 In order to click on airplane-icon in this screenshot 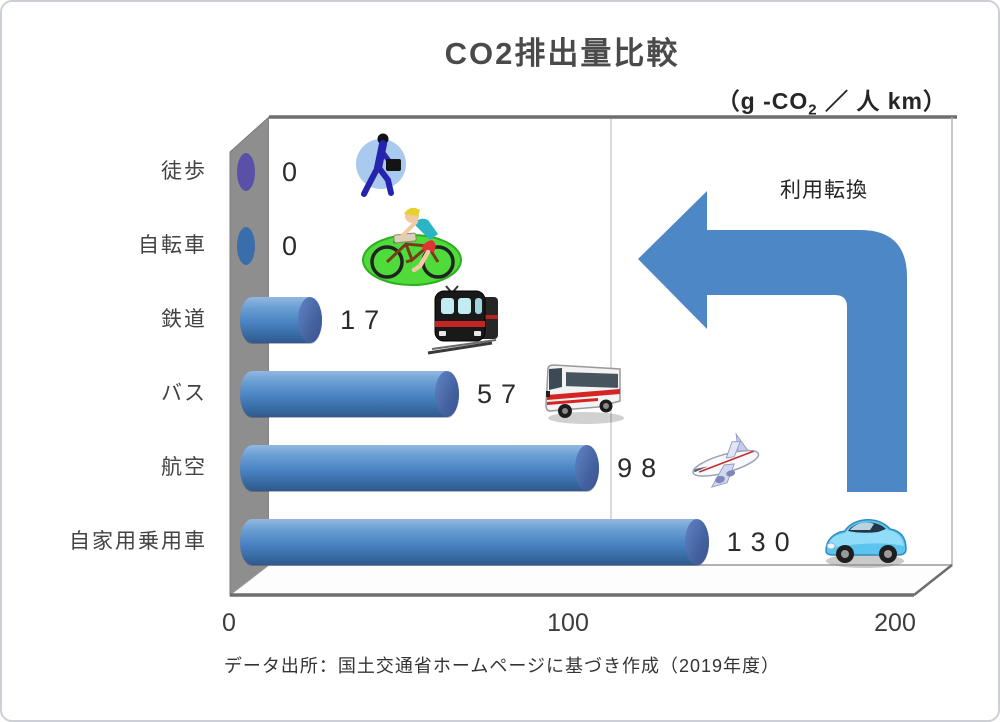, I will do `click(727, 464)`.